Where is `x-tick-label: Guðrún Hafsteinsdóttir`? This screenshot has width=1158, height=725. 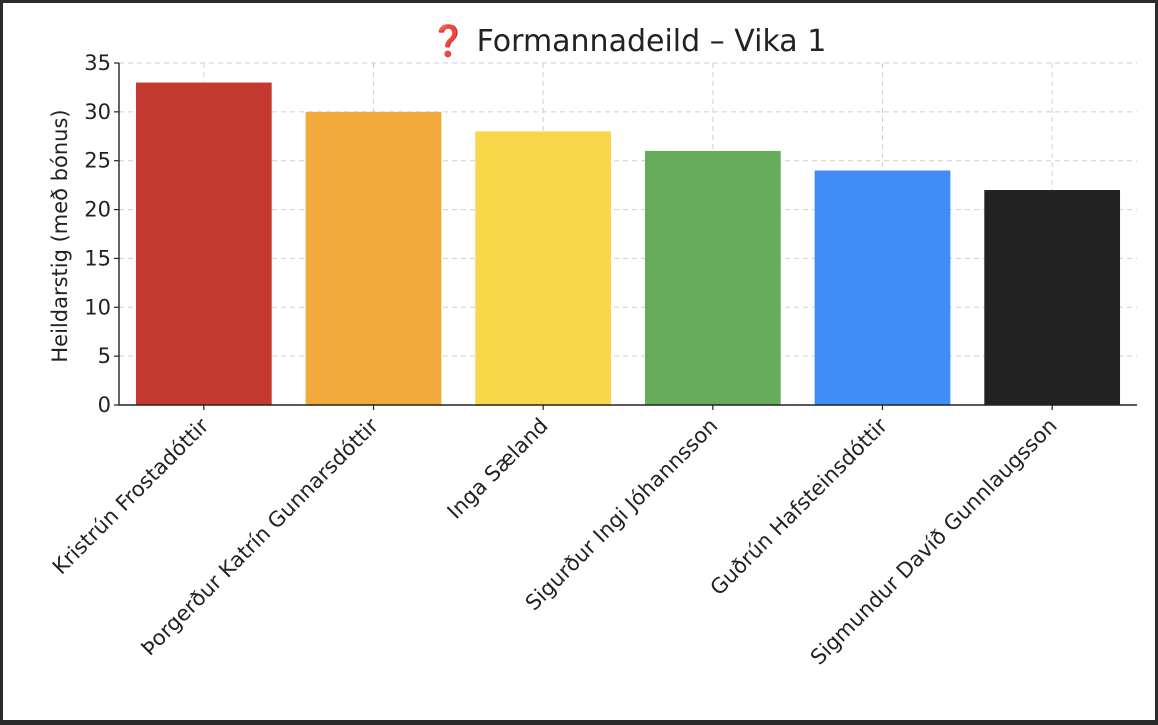 x-tick-label: Guðrún Hafsteinsdóttir is located at coordinates (799, 506).